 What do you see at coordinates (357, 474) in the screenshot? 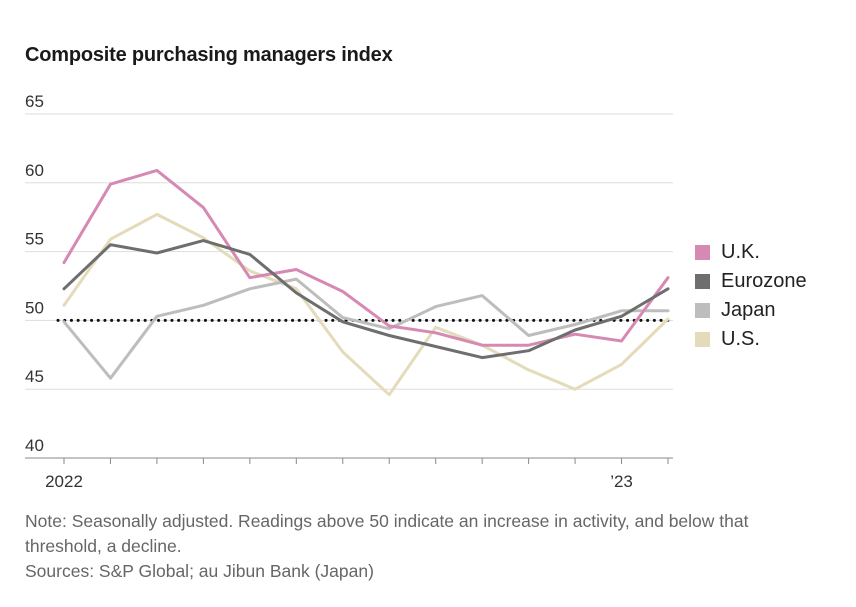
I see `x-axis-ticks: 2022 ’23` at bounding box center [357, 474].